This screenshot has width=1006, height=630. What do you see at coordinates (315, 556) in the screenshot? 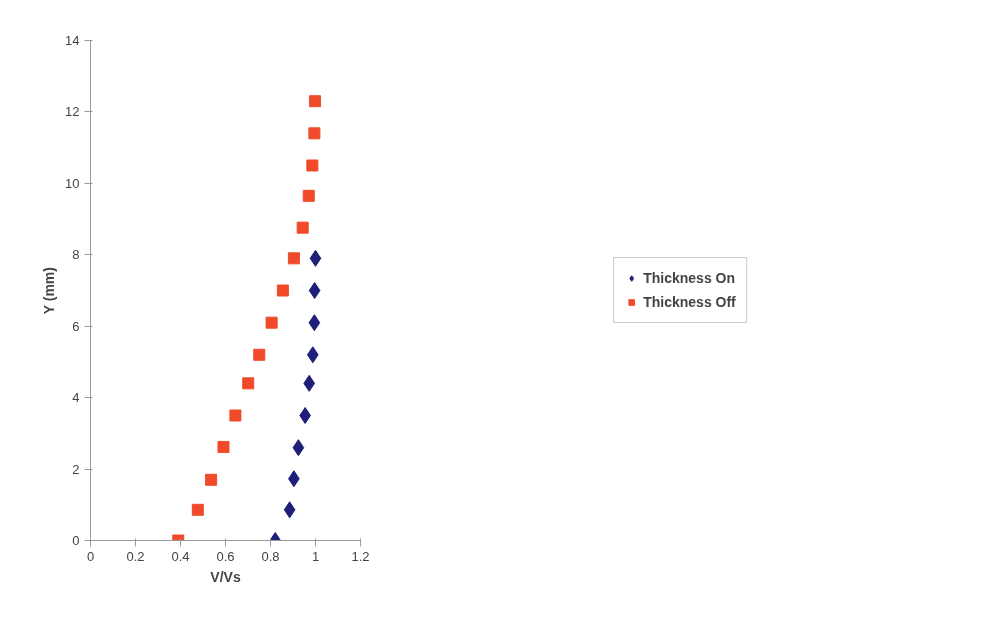
I see `x-tick-label: 1` at bounding box center [315, 556].